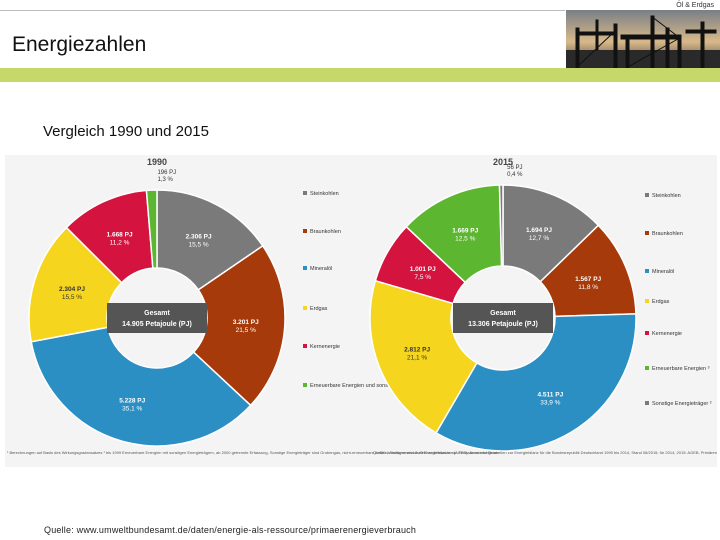 This screenshot has height=540, width=720. I want to click on slide-subtitle: Vergleich 1990 und 2015, so click(126, 131).